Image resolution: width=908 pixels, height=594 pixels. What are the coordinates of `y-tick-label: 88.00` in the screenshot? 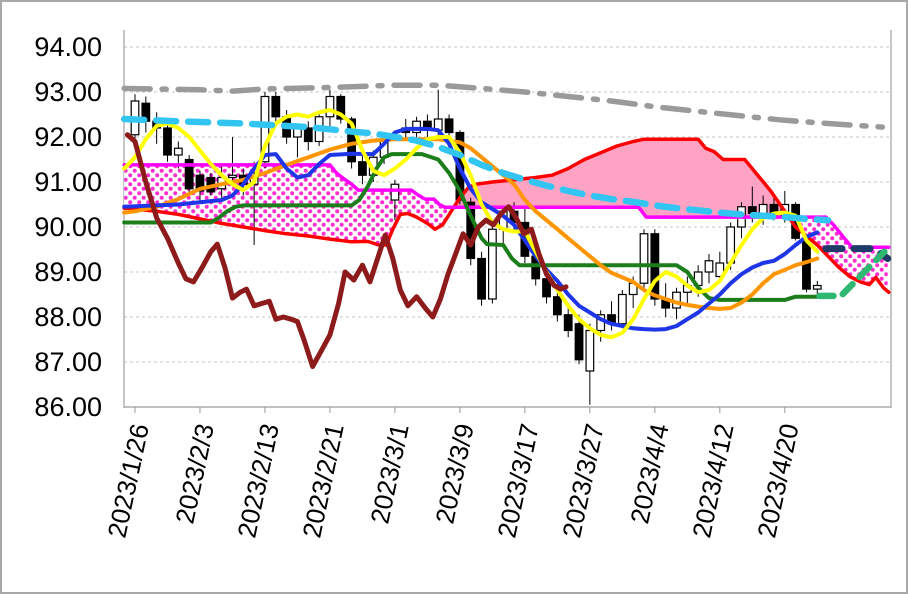 It's located at (68, 317).